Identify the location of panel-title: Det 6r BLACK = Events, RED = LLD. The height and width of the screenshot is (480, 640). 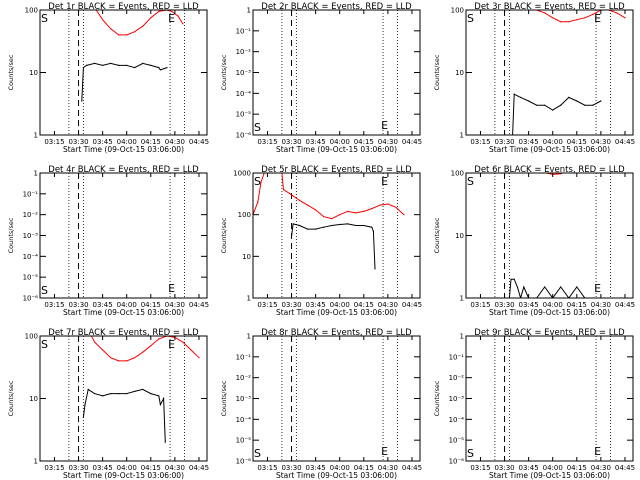
(549, 170).